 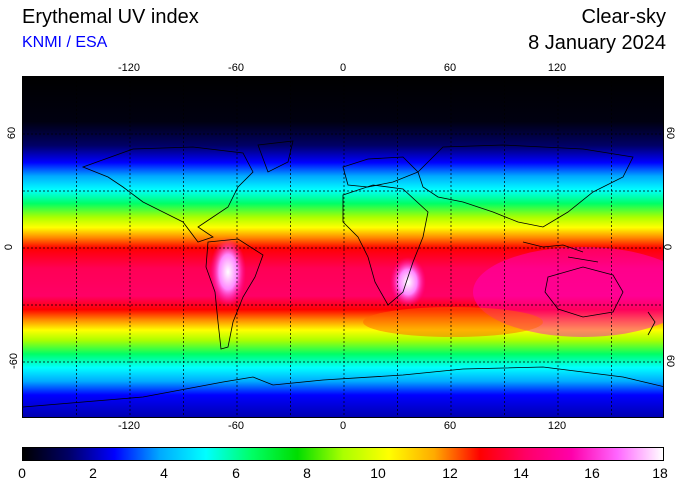 What do you see at coordinates (343, 454) in the screenshot?
I see `uv-colorbar` at bounding box center [343, 454].